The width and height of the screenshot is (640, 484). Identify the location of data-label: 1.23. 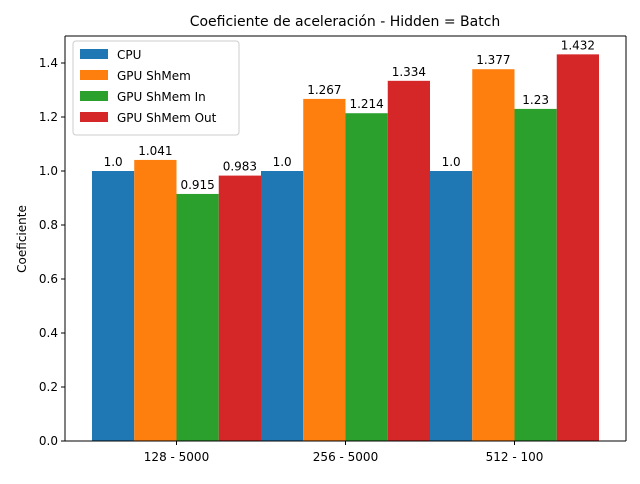
(535, 100).